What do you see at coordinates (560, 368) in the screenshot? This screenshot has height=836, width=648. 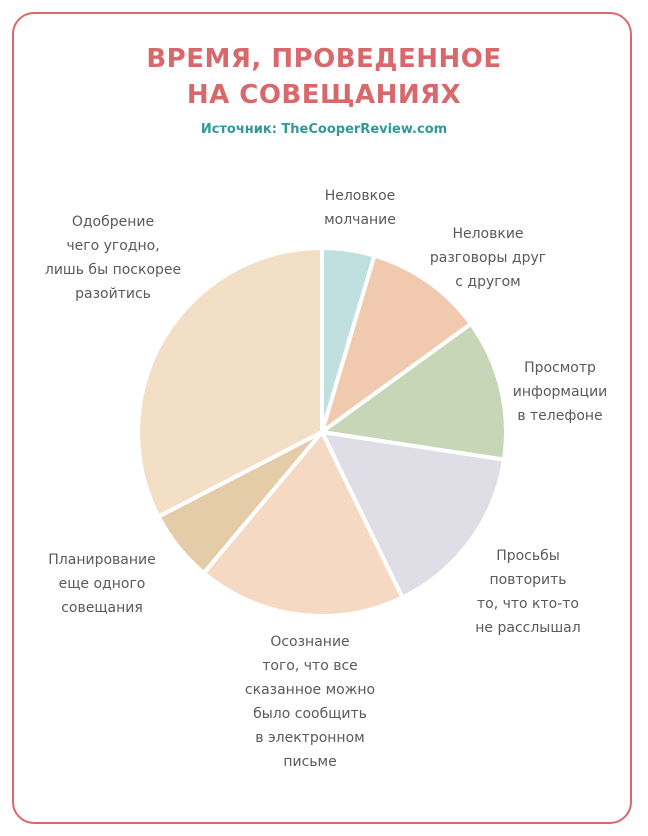 I see `slice-label-line: Просмотр` at bounding box center [560, 368].